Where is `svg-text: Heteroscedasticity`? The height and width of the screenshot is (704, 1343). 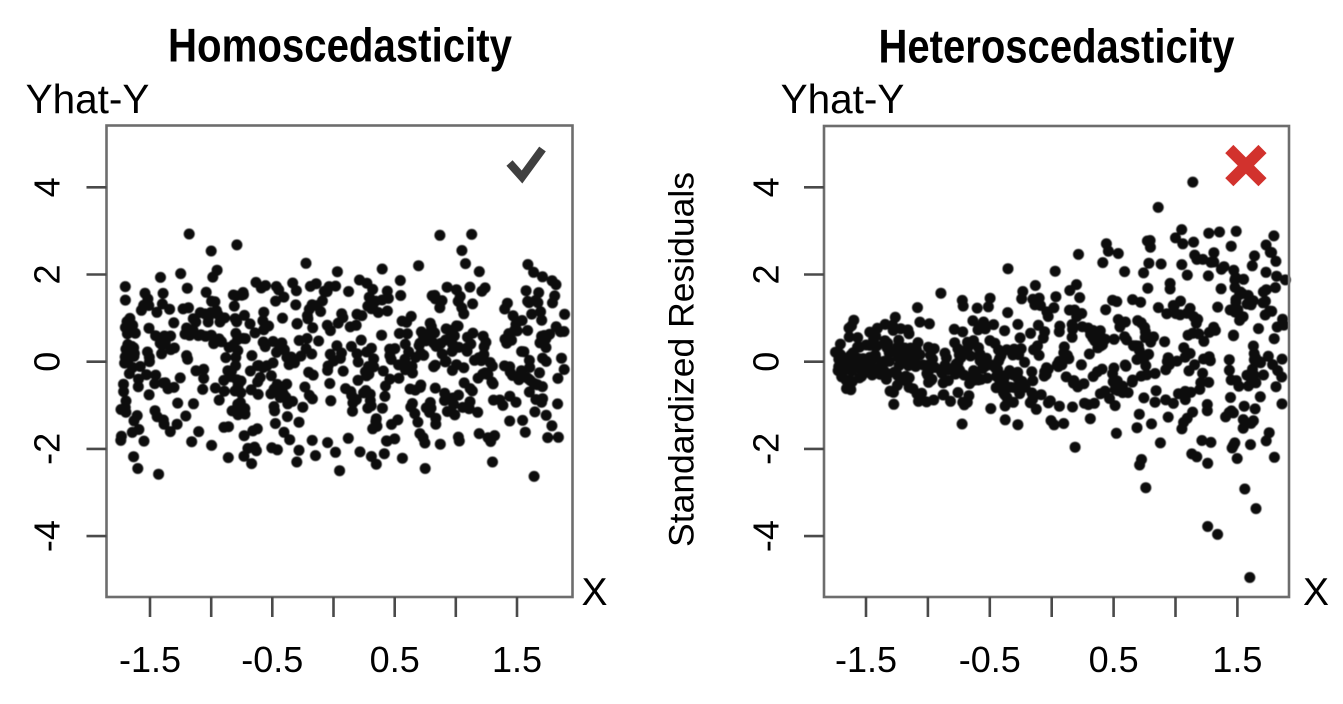
svg-text: Heteroscedasticity is located at coordinates (1057, 46).